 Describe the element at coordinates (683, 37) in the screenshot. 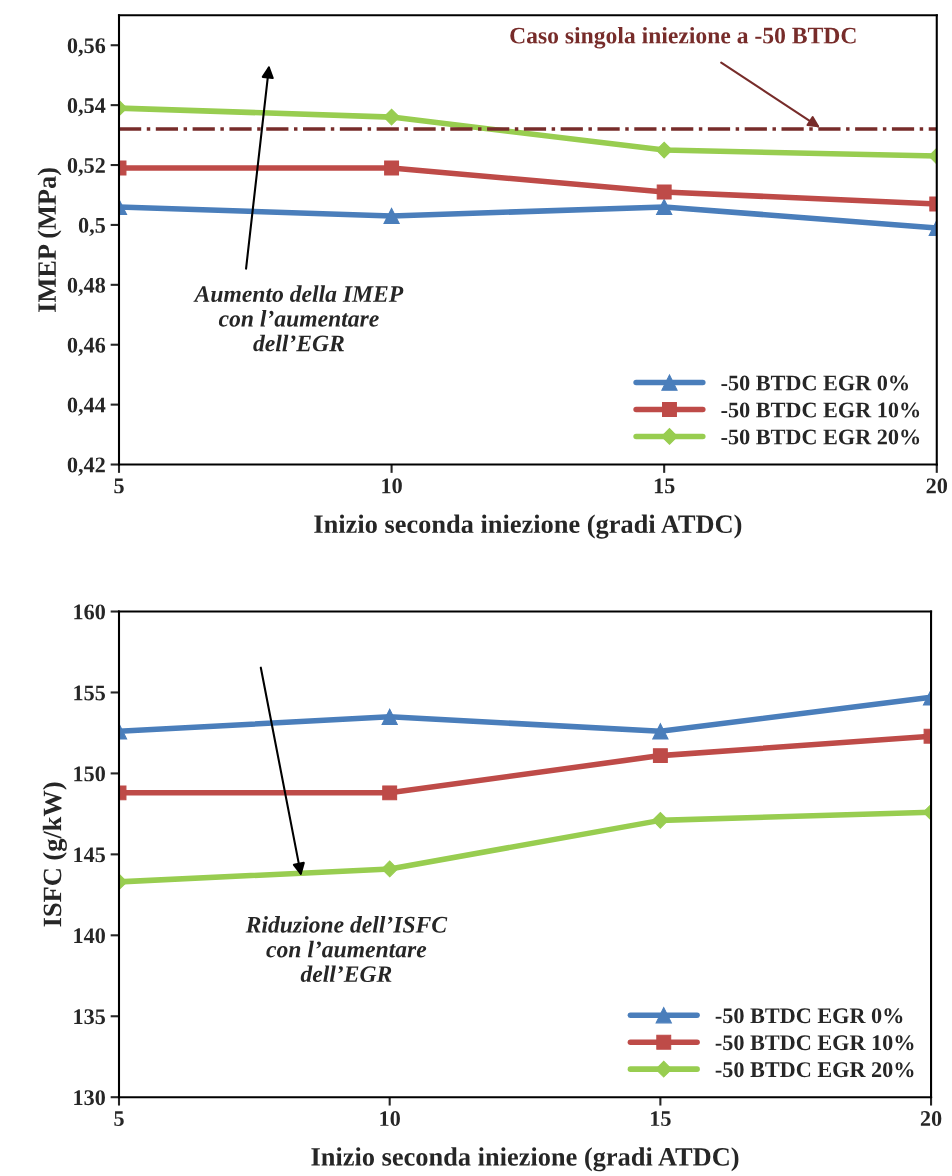

I see `ref-line-label: Caso singola iniezione a -50 BTDC` at that location.